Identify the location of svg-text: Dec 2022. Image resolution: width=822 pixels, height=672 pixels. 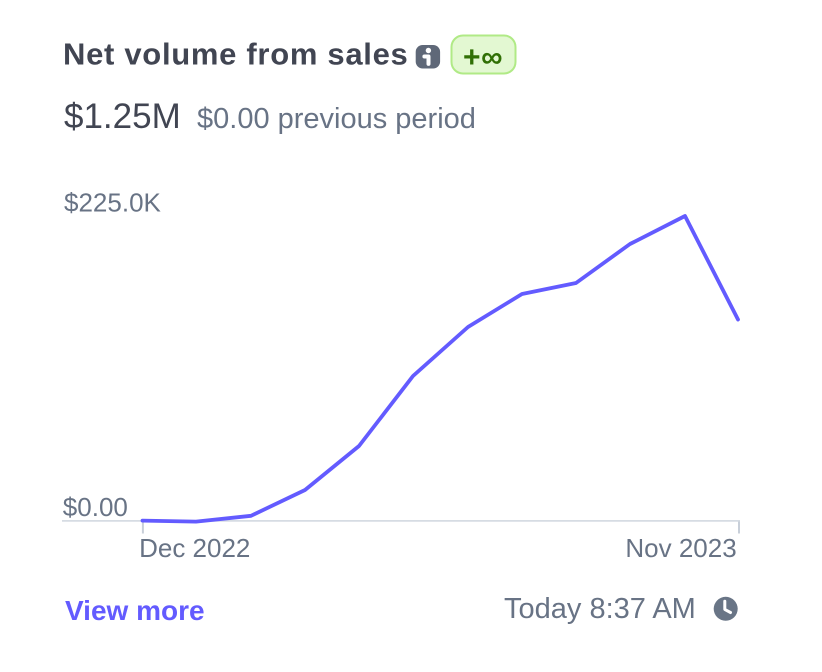
(194, 548).